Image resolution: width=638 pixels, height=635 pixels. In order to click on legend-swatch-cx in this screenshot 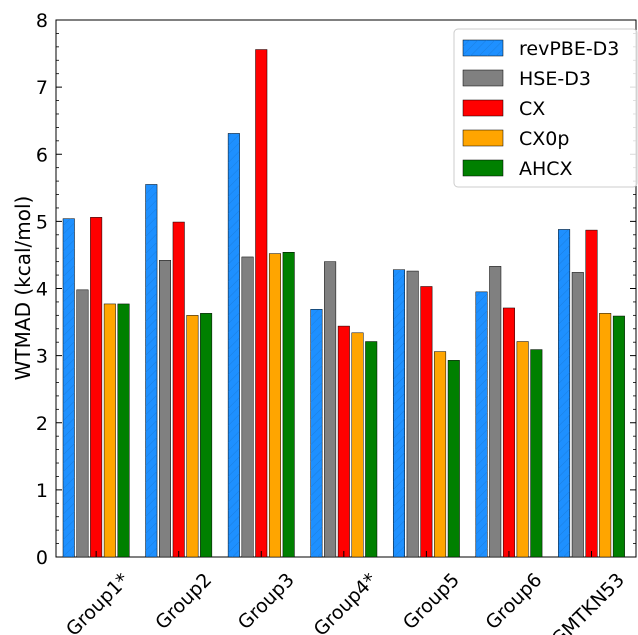, I will do `click(483, 108)`.